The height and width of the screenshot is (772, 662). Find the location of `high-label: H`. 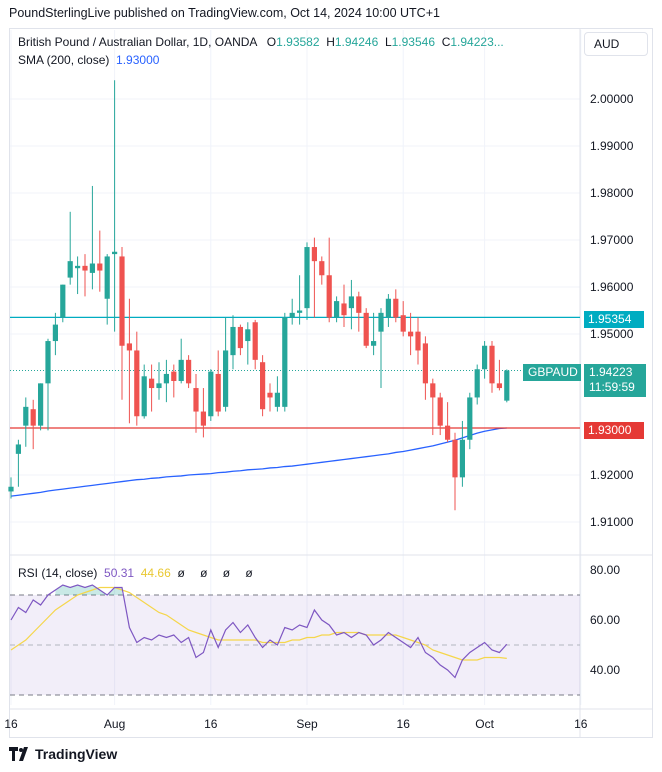

high-label: H is located at coordinates (330, 42).